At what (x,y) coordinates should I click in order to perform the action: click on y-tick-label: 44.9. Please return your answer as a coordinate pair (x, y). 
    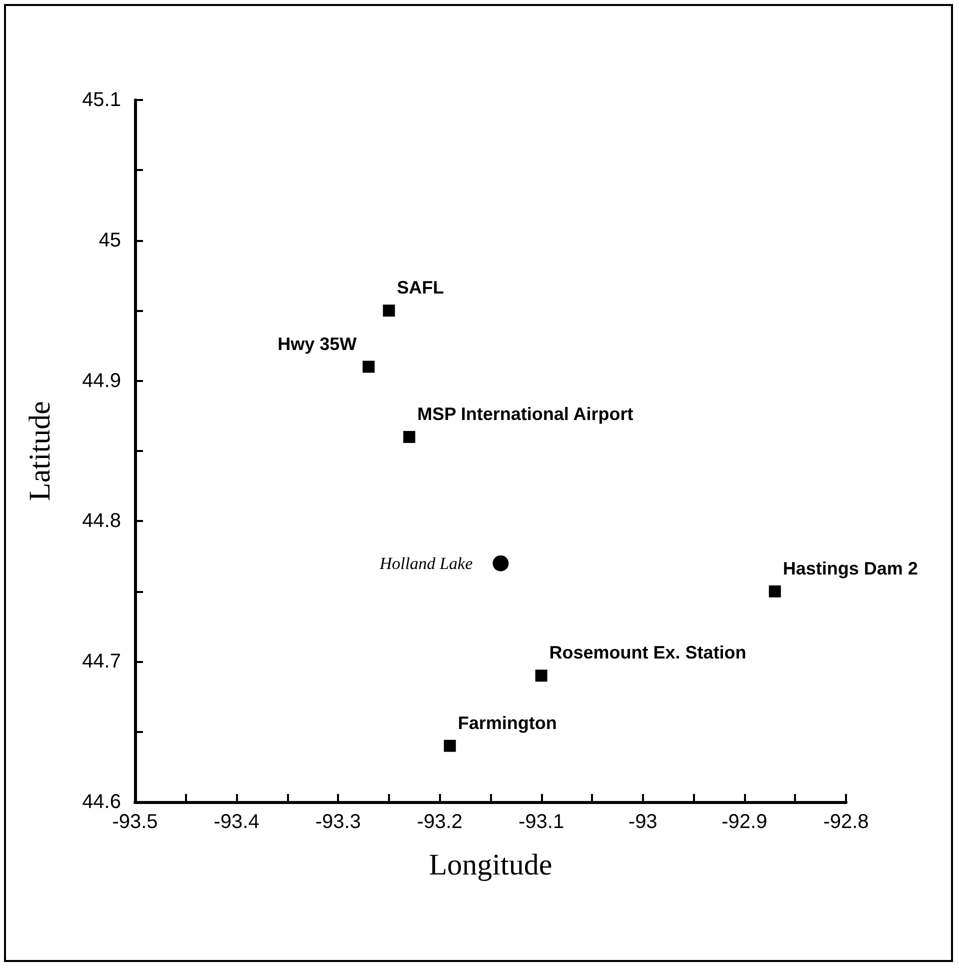
    Looking at the image, I should click on (101, 381).